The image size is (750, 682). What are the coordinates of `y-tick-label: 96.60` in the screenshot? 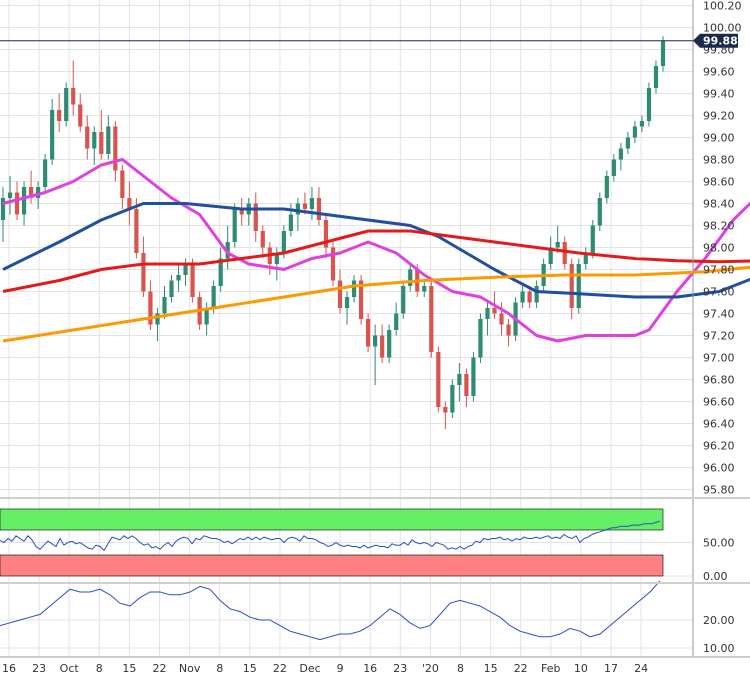 It's located at (719, 402).